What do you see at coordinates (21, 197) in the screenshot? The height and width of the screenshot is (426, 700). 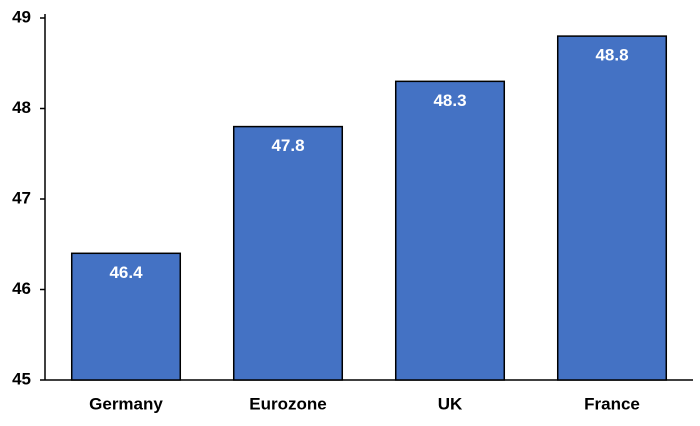 I see `y-tick-label: 47` at bounding box center [21, 197].